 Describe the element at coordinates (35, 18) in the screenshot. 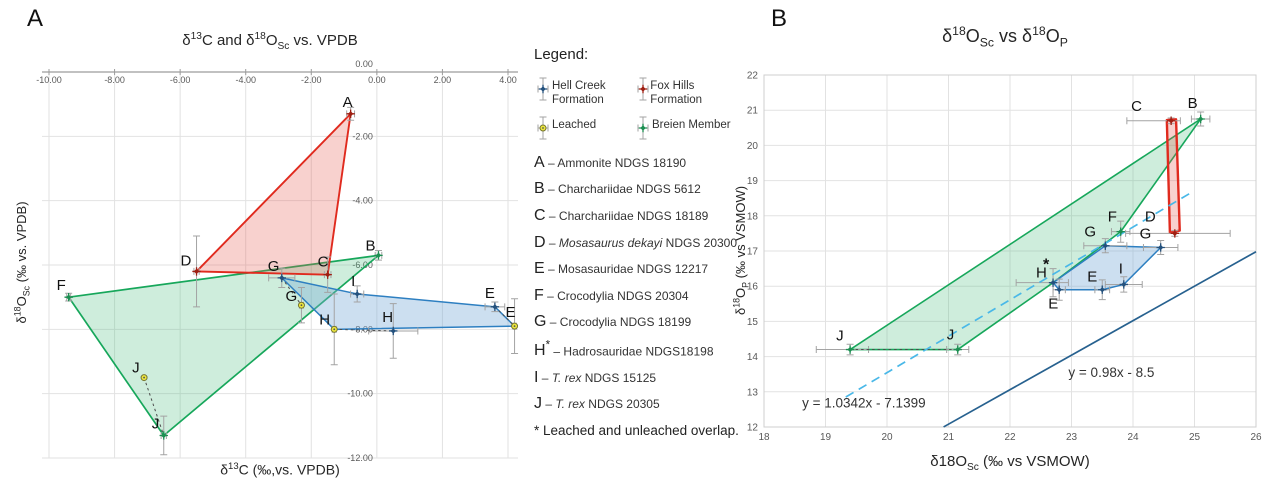

I see `panel-a-label: A` at that location.